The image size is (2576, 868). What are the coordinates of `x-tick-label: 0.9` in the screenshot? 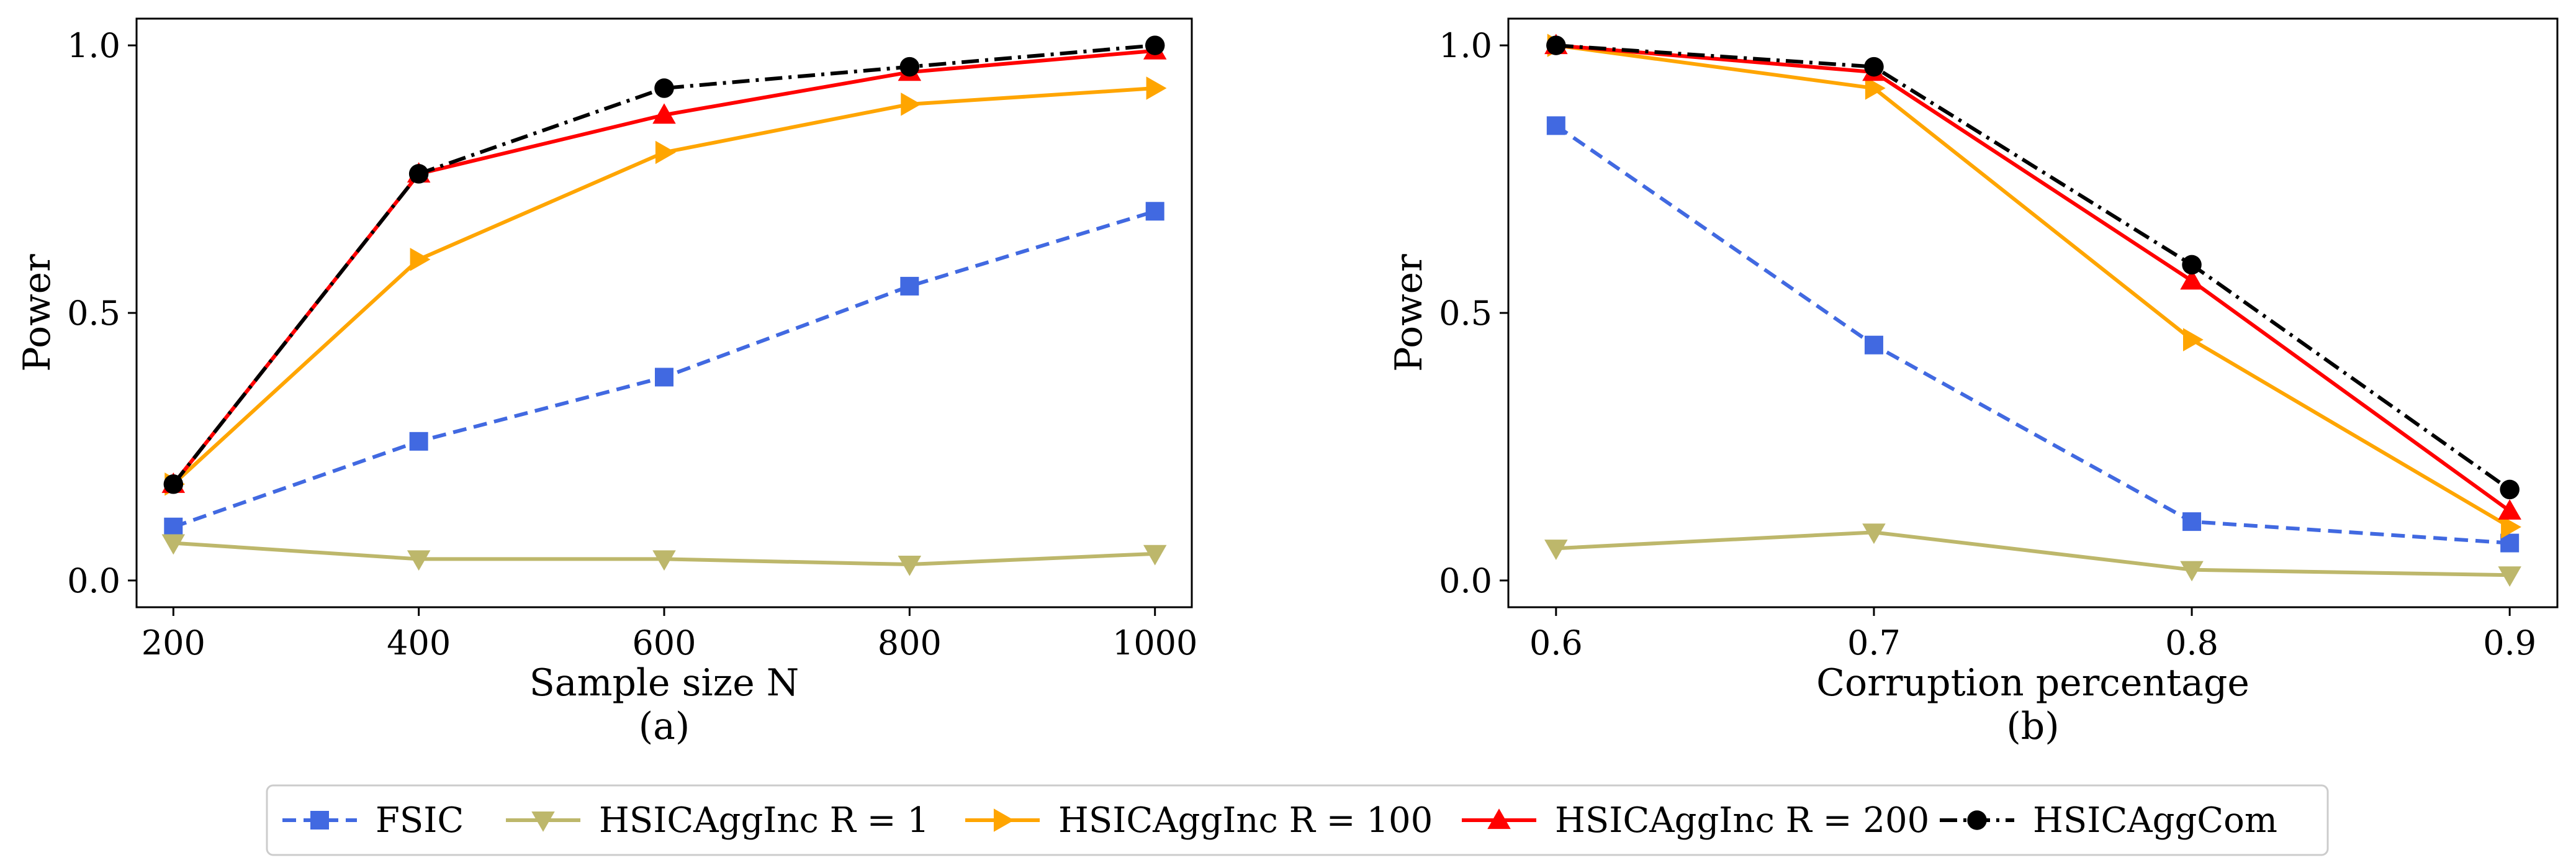 It's located at (2509, 642).